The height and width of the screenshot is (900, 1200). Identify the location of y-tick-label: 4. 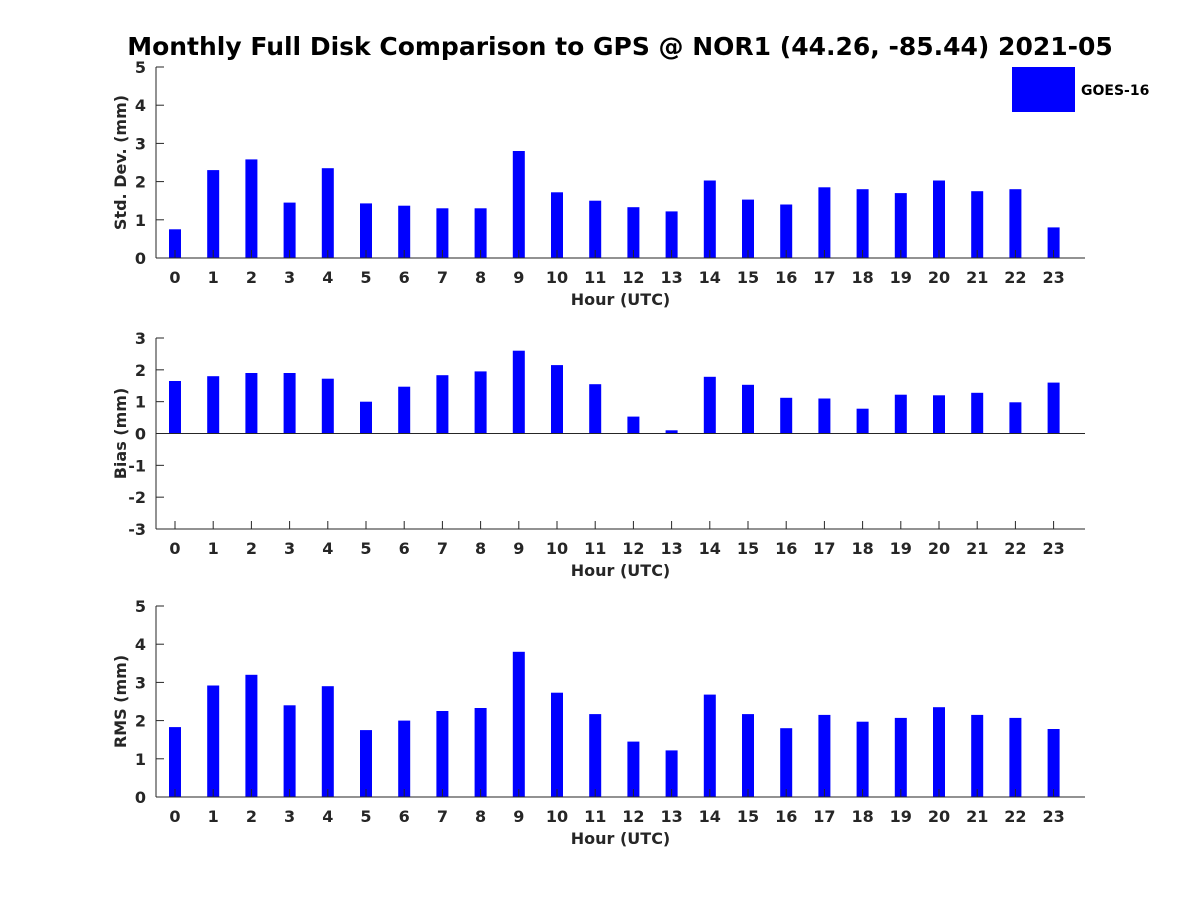
(140, 644).